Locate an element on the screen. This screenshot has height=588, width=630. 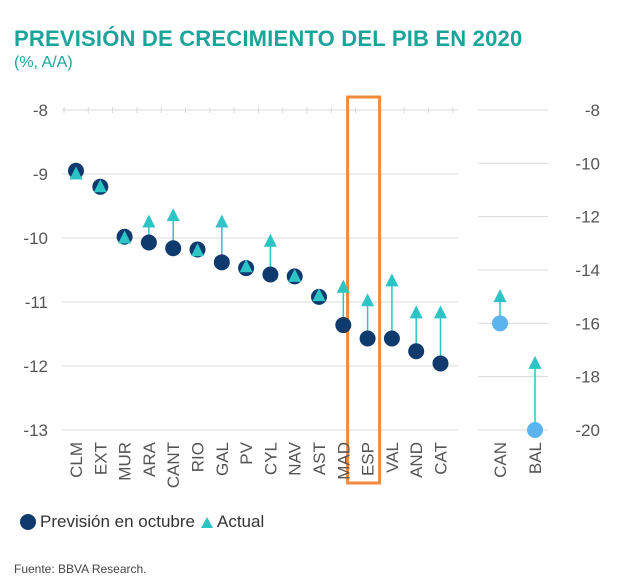
category-label-ara: ARA is located at coordinates (149, 459).